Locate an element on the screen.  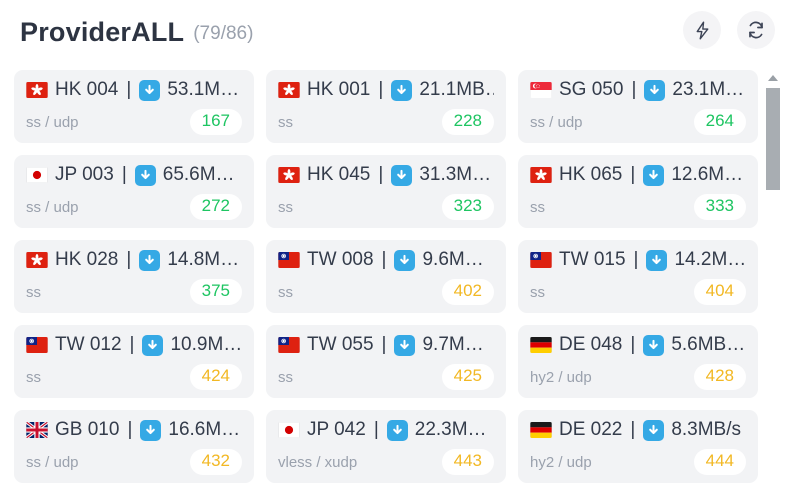
provider-node-count: (79/86) is located at coordinates (223, 33).